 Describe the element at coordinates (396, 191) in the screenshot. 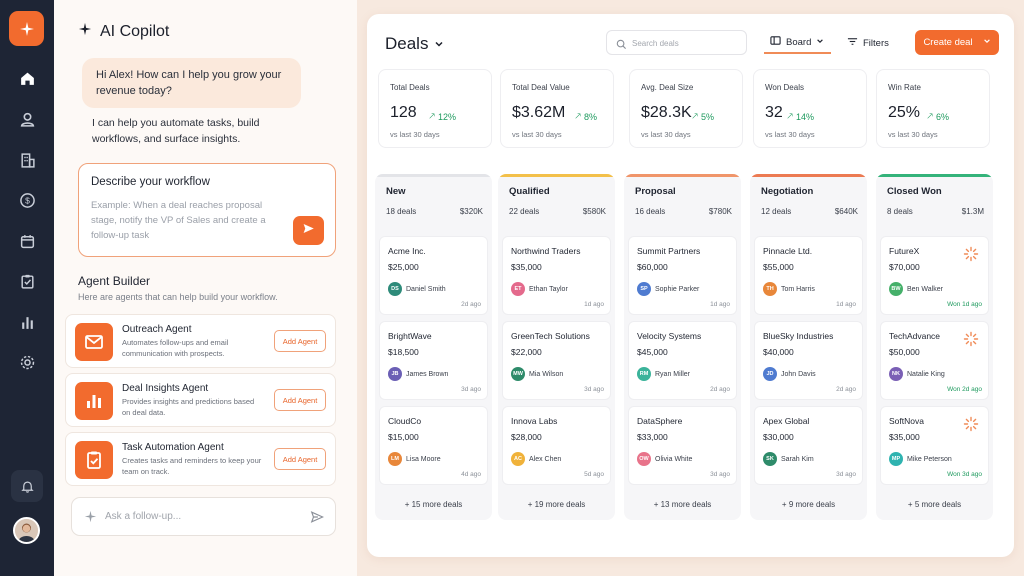

I see `column-title: New` at that location.